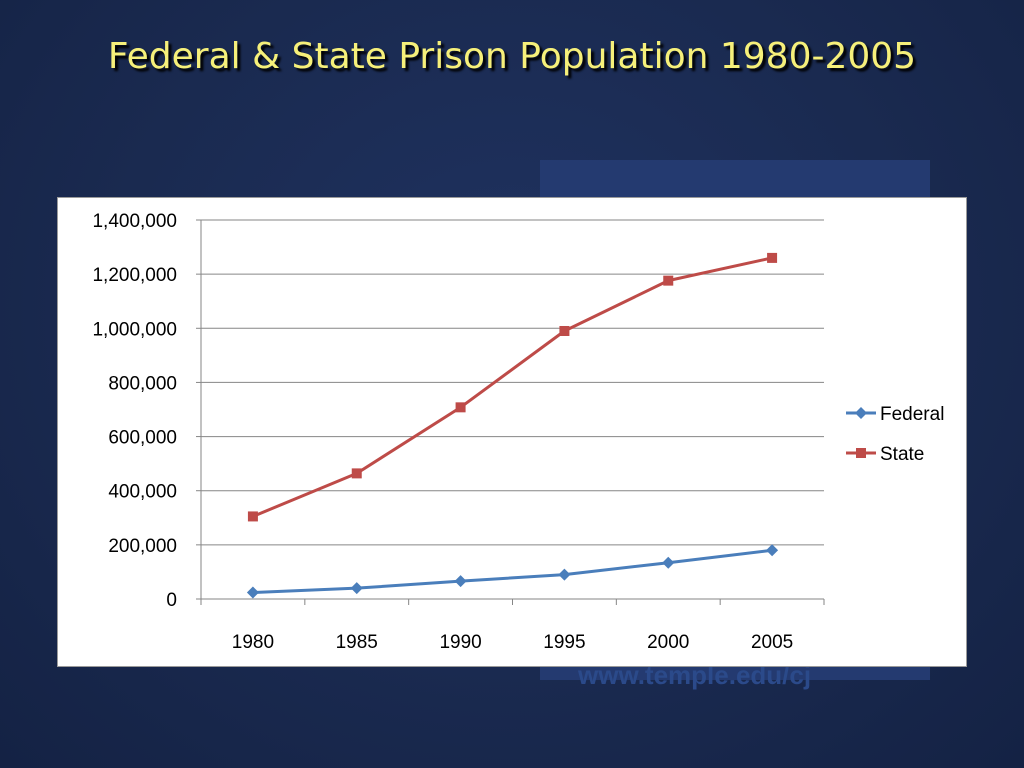 The image size is (1024, 768). I want to click on legend-marker-state, so click(861, 453).